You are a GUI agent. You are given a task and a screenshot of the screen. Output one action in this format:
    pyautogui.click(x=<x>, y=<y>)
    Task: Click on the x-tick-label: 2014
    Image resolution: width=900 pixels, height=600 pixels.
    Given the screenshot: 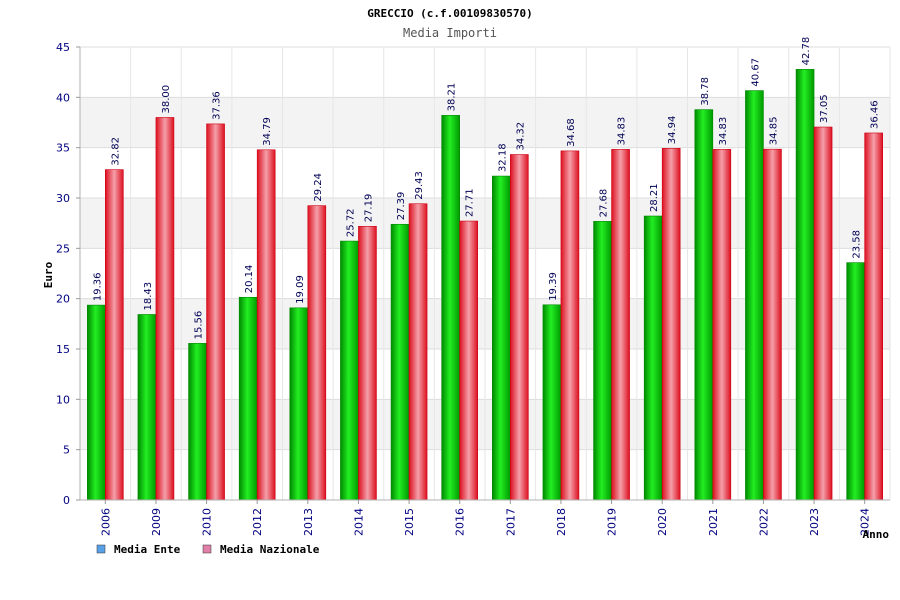 What is the action you would take?
    pyautogui.click(x=358, y=522)
    